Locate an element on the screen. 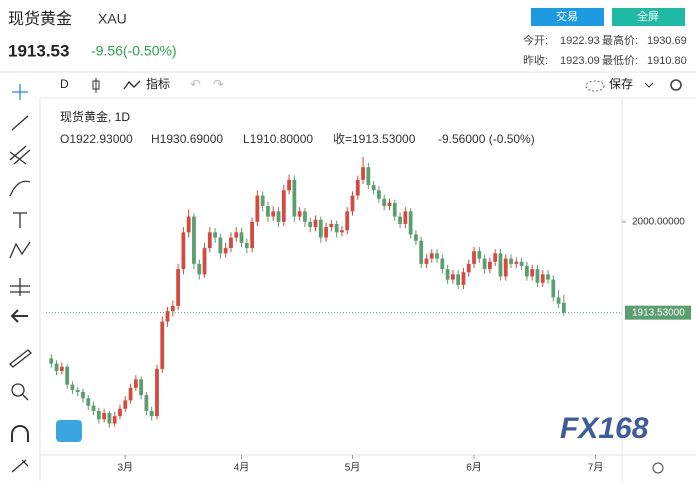  x-tick-label: 4月 is located at coordinates (242, 468).